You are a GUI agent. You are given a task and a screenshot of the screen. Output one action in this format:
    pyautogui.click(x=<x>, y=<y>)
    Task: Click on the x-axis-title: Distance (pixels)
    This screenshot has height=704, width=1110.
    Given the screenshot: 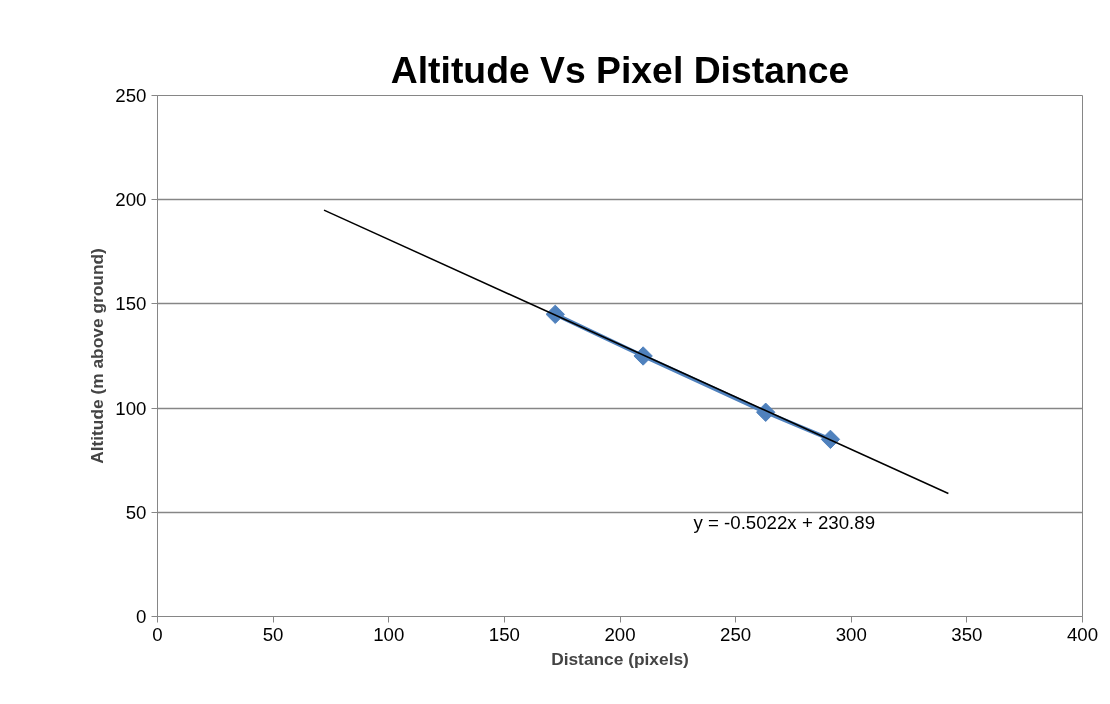 What is the action you would take?
    pyautogui.click(x=620, y=658)
    